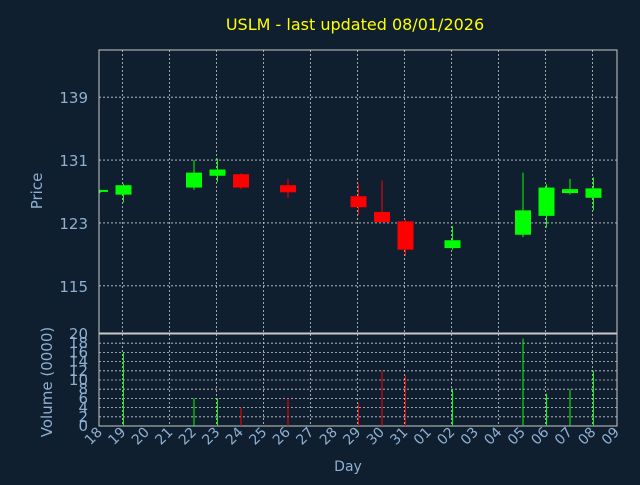 Image resolution: width=640 pixels, height=485 pixels. Describe the element at coordinates (348, 467) in the screenshot. I see `x-axis-label: Day` at that location.